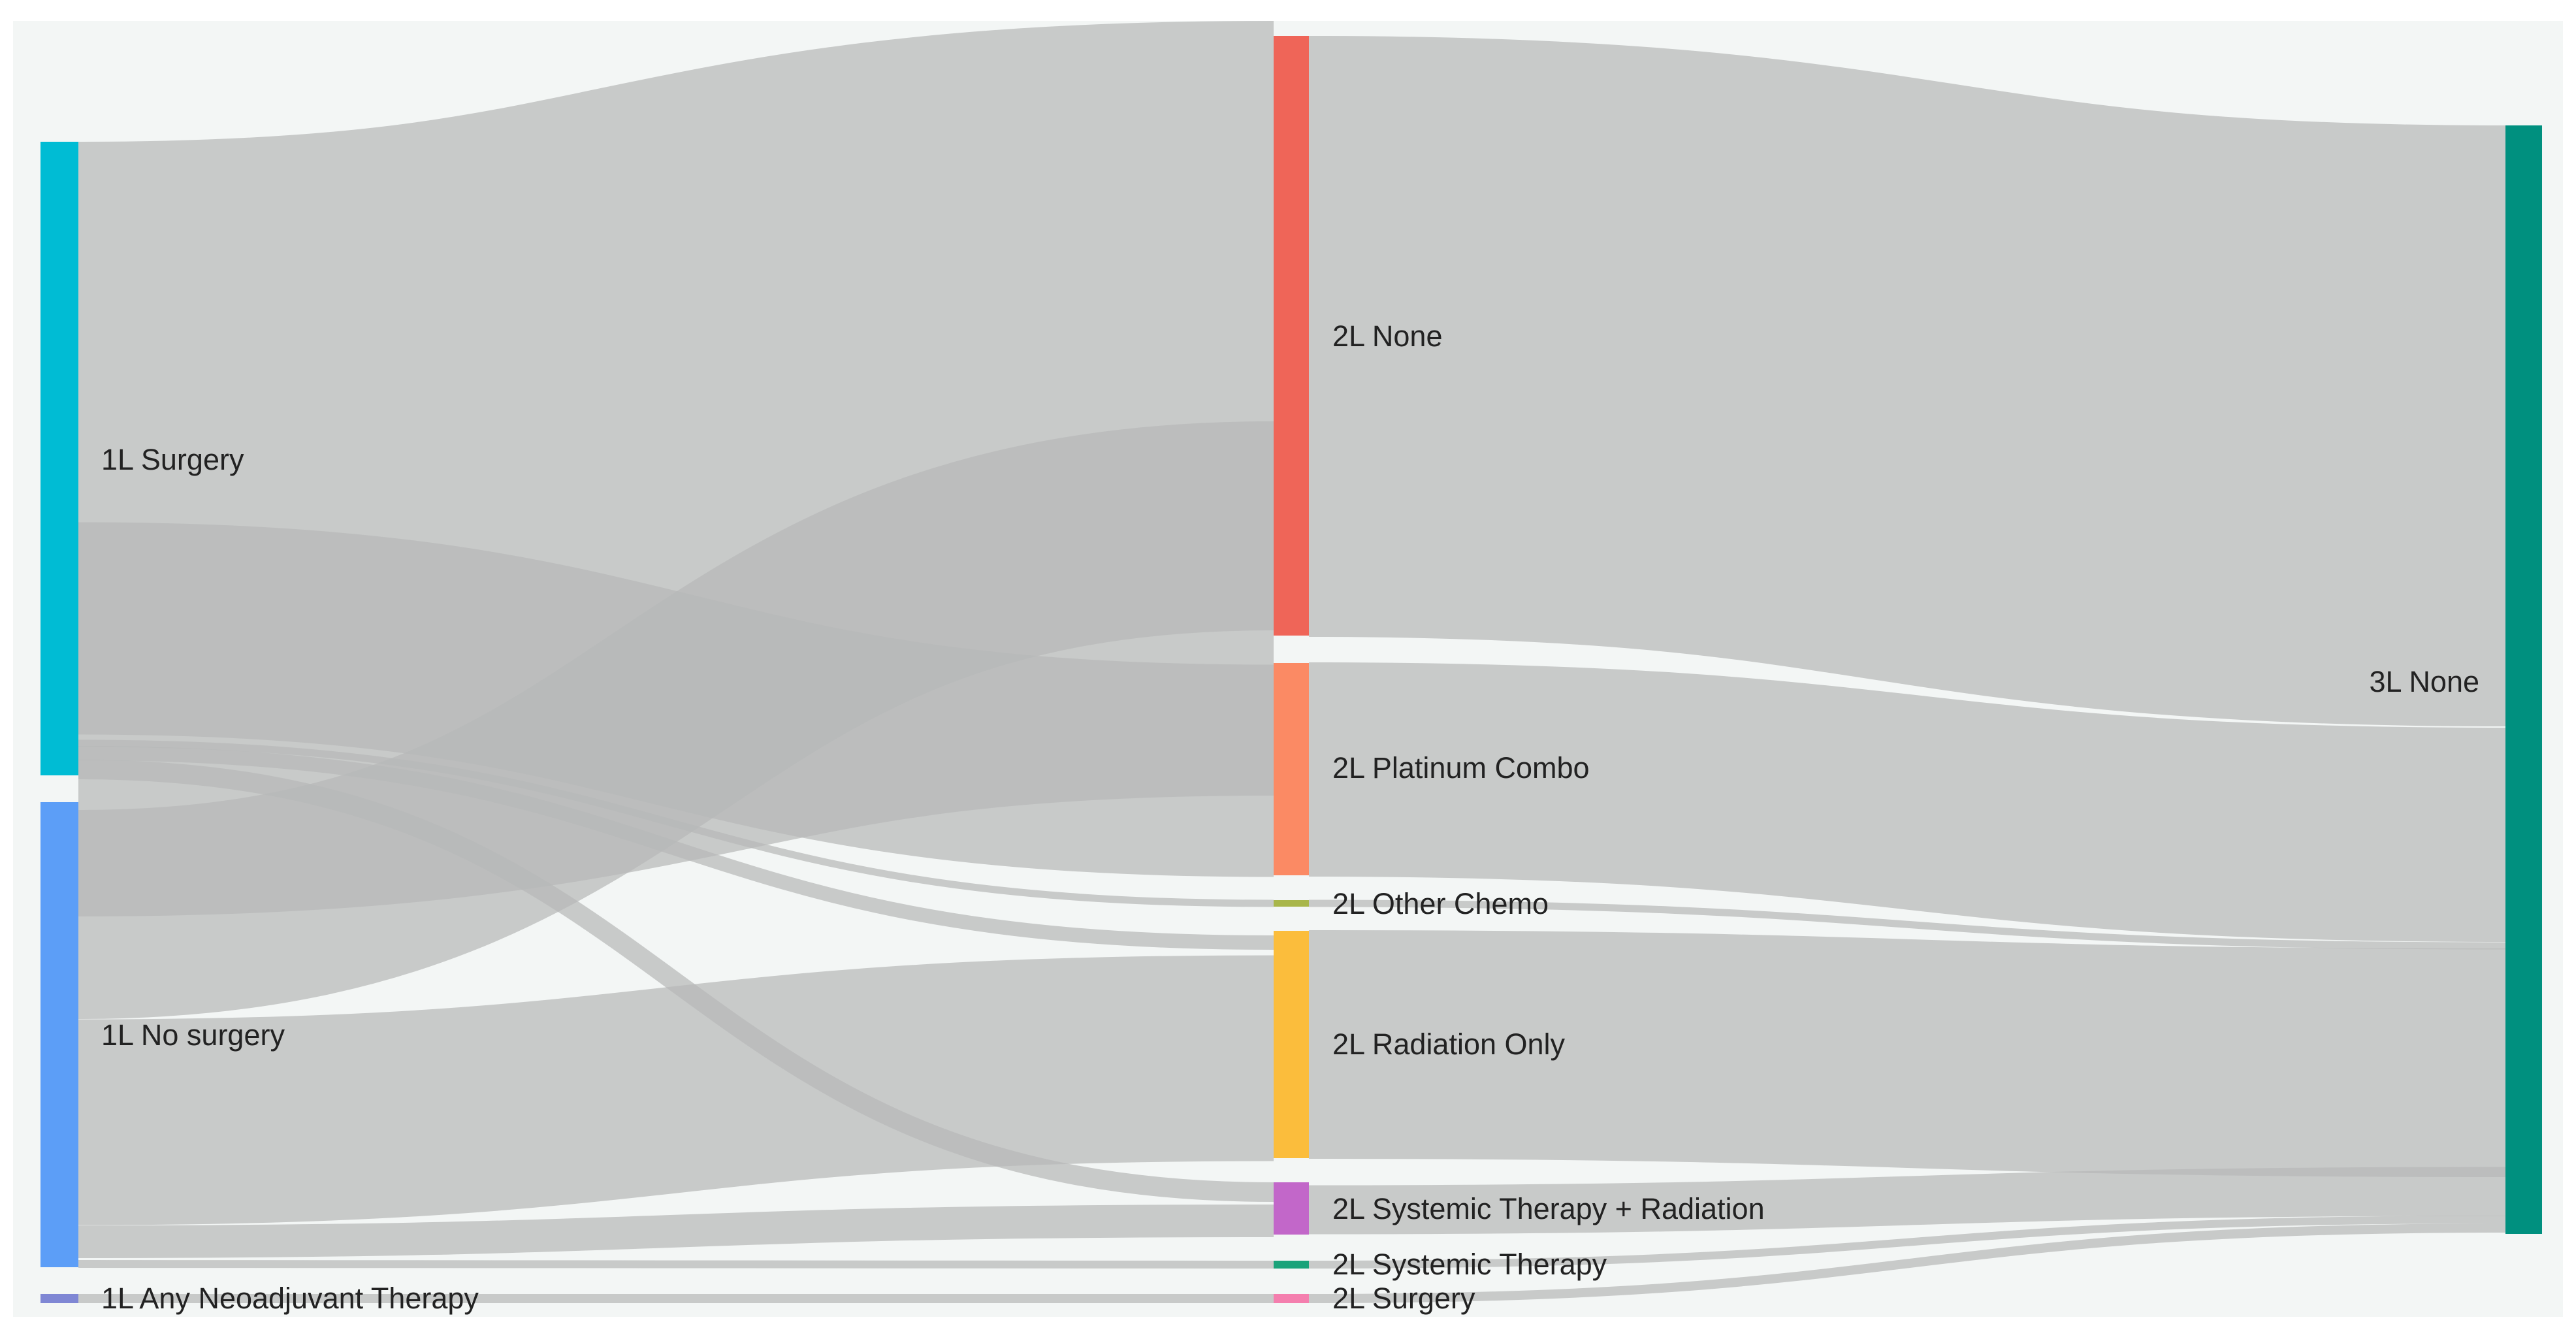 This screenshot has width=2576, height=1343. I want to click on label-3l-none: 3L None, so click(2424, 681).